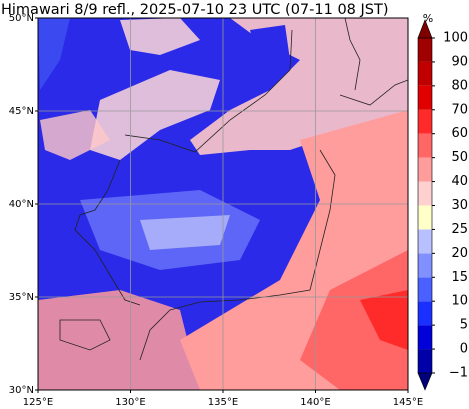 This screenshot has width=469, height=409. Describe the element at coordinates (459, 85) in the screenshot. I see `colorbar-label: 80` at that location.